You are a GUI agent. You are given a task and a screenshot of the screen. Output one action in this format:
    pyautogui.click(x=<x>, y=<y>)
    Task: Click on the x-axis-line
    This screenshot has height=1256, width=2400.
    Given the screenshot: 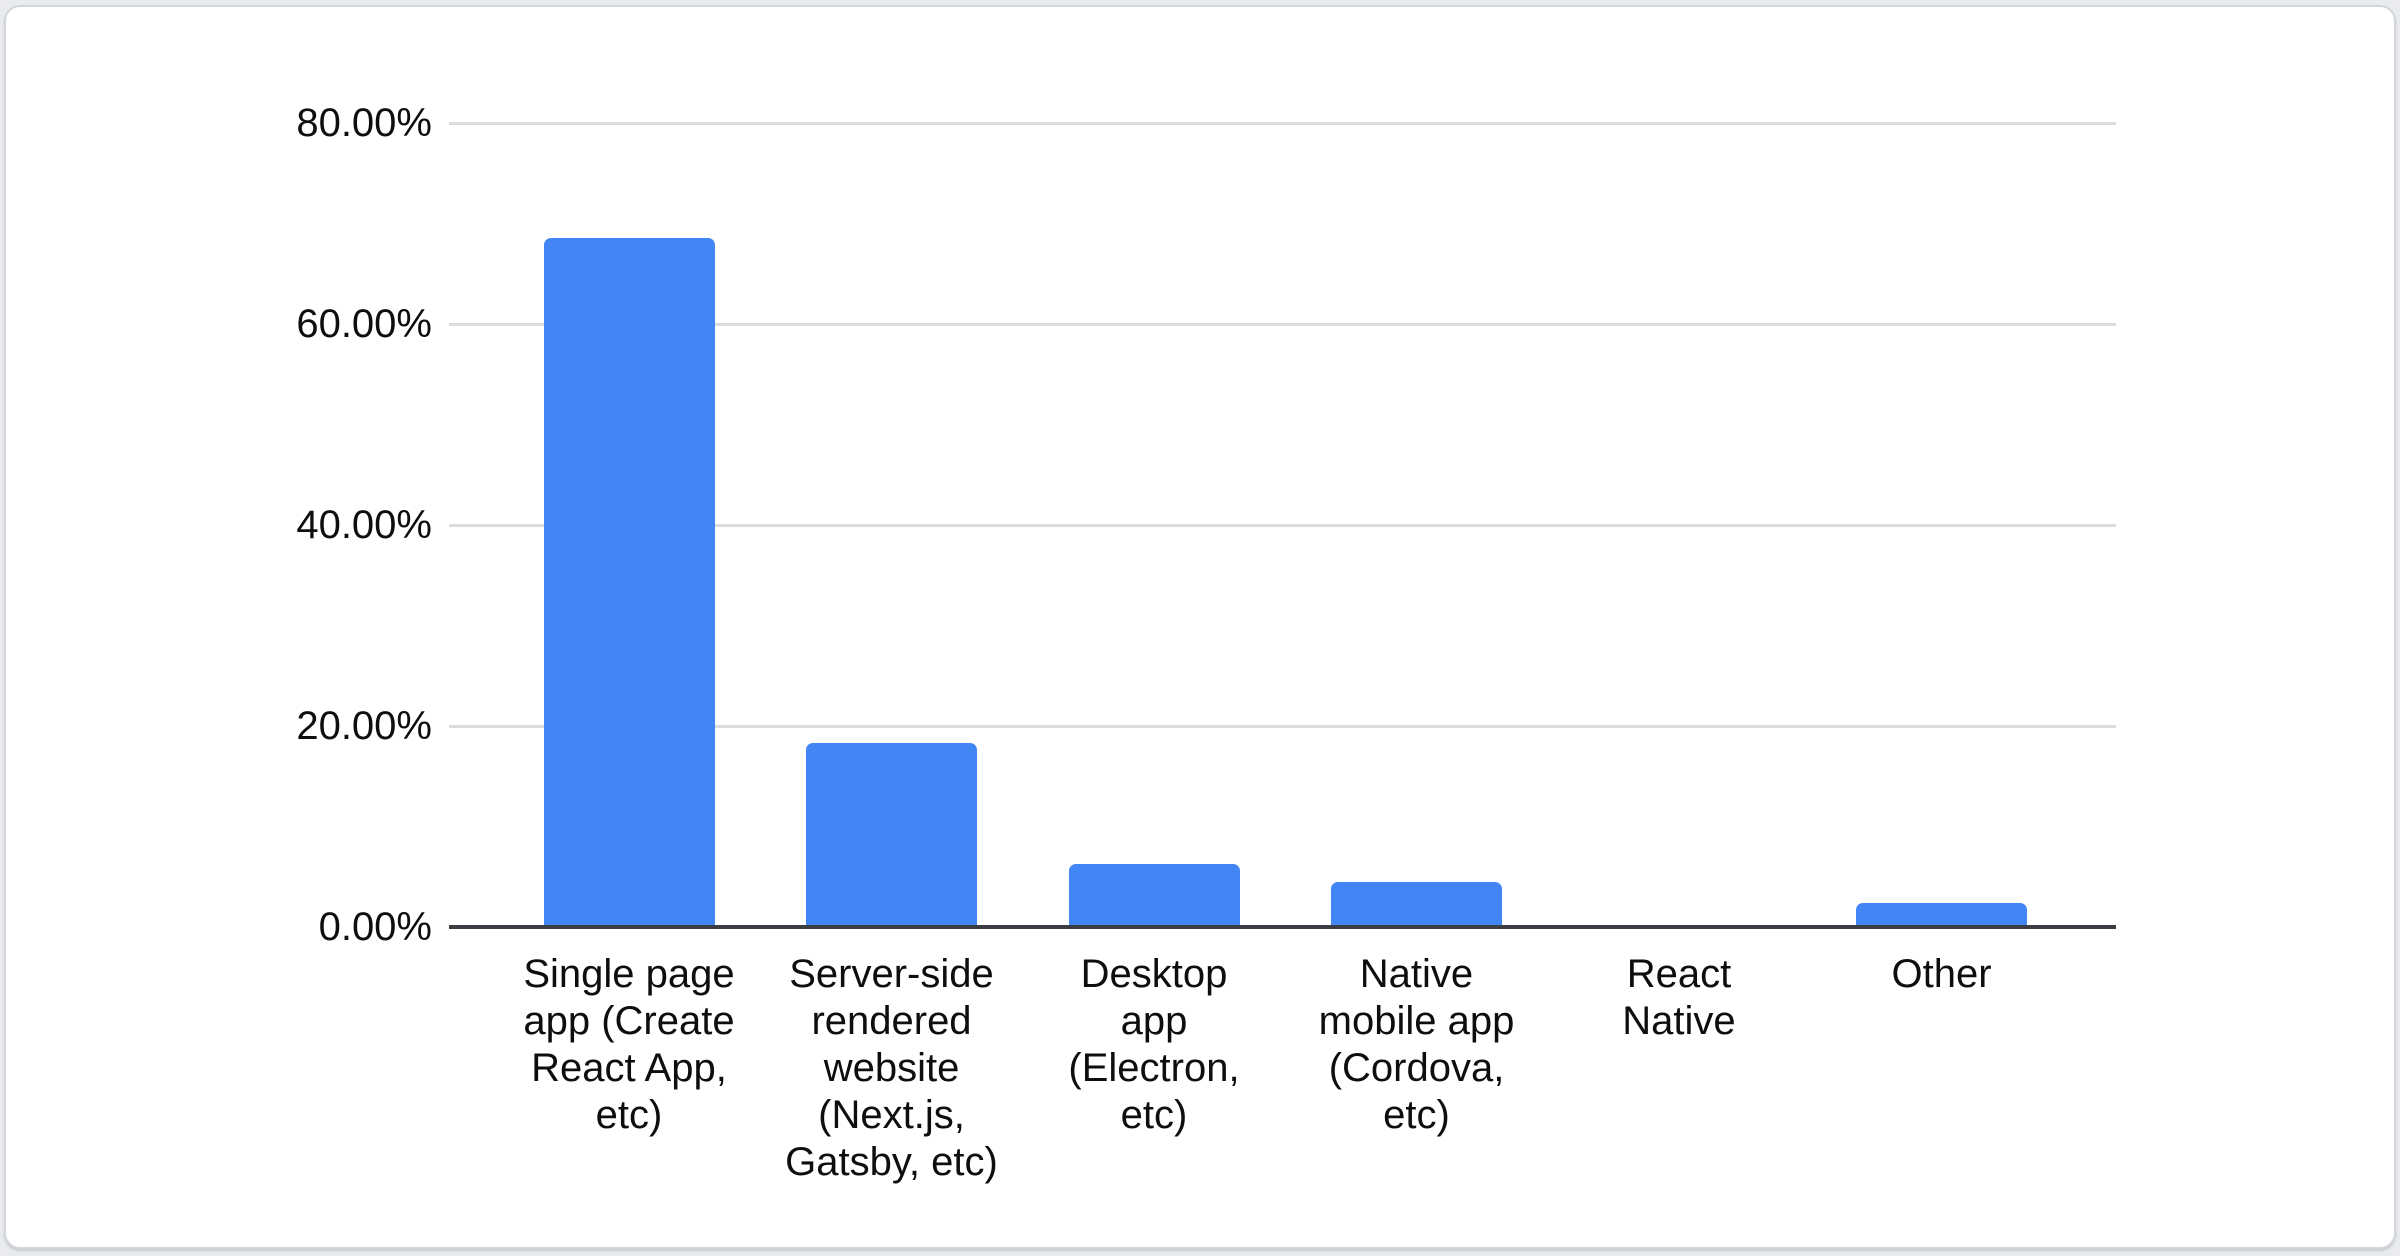 What is the action you would take?
    pyautogui.click(x=1282, y=927)
    